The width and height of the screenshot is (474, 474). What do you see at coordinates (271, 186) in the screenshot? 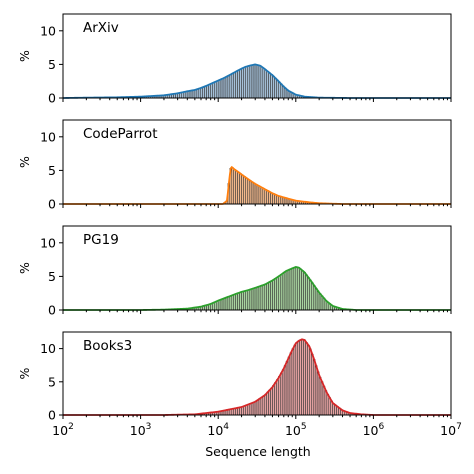
I see `histogram-bars` at bounding box center [271, 186].